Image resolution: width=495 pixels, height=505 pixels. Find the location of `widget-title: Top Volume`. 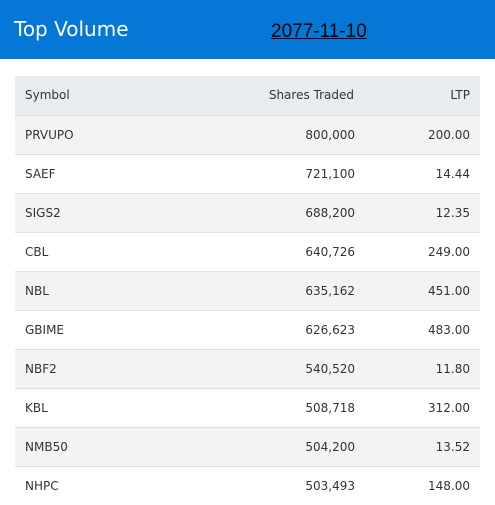

widget-title: Top Volume is located at coordinates (71, 29).